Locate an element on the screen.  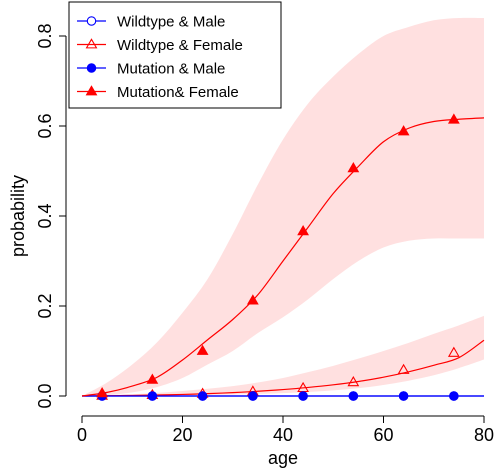
legend-label: Mutation & Male is located at coordinates (171, 69).